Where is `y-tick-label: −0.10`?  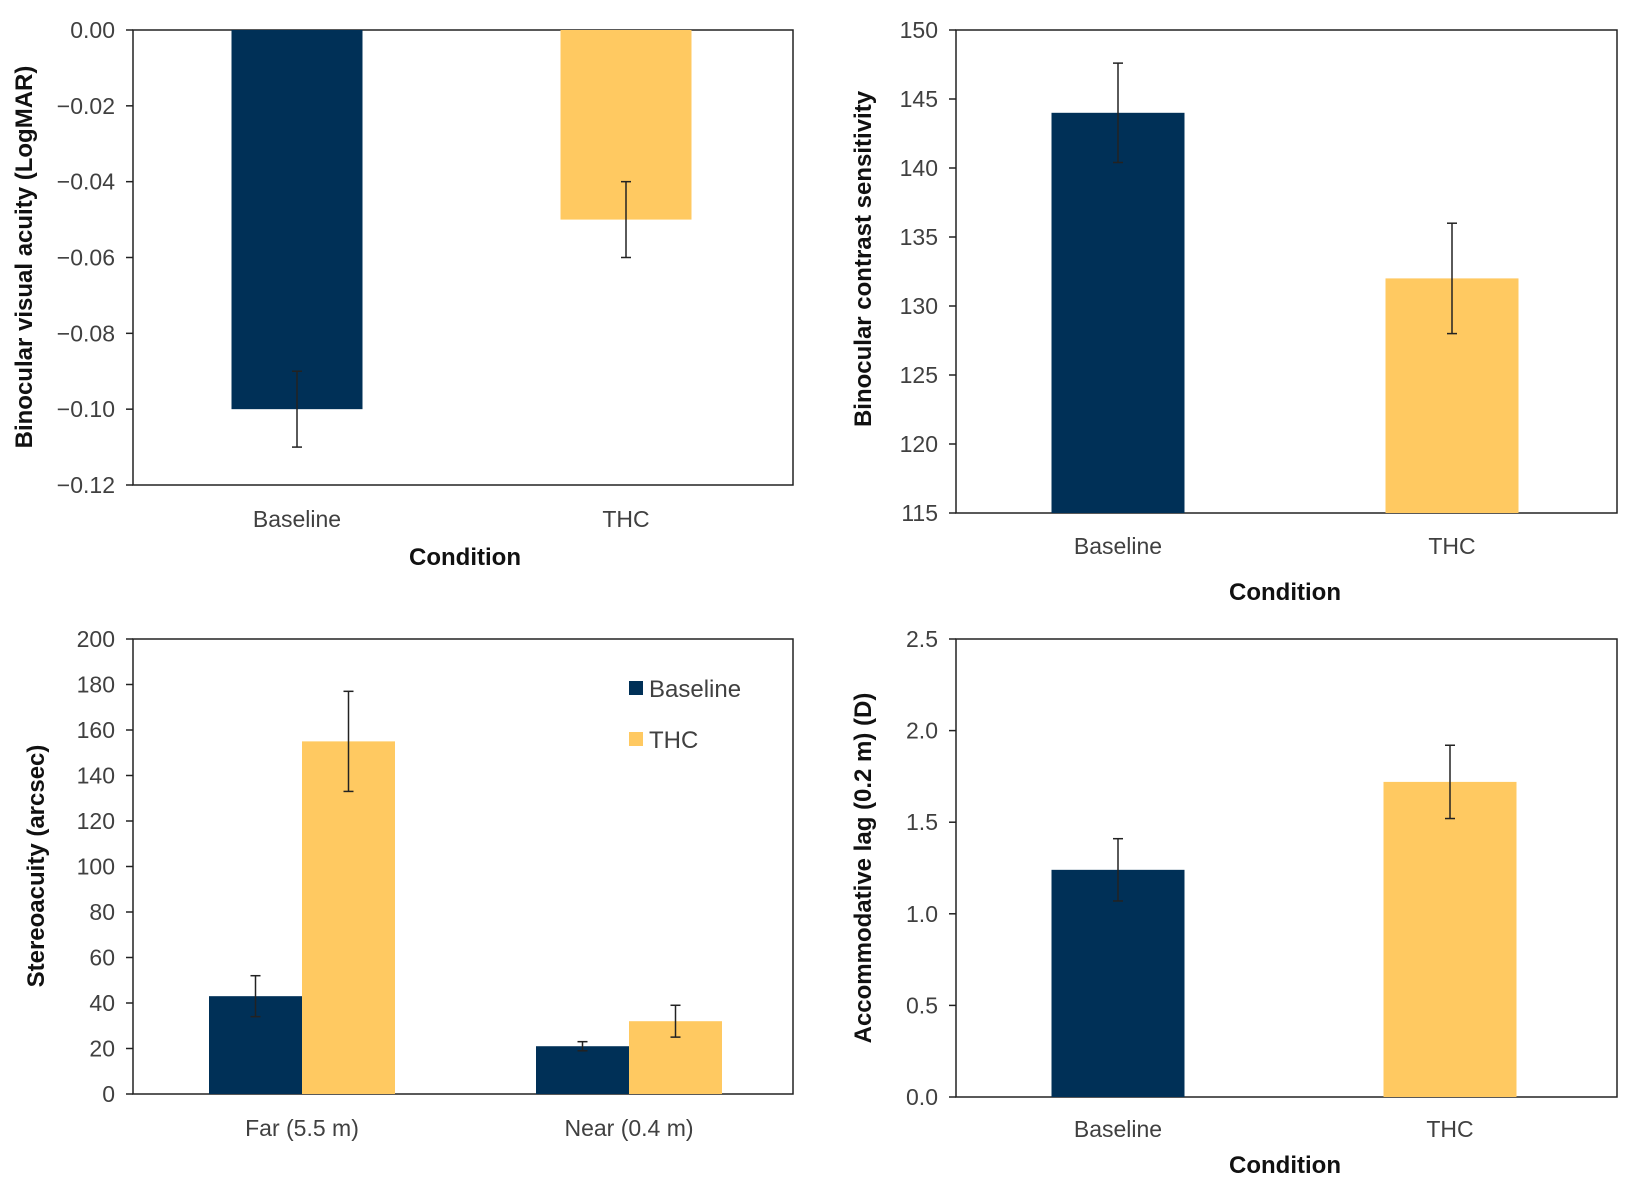
y-tick-label: −0.10 is located at coordinates (86, 409).